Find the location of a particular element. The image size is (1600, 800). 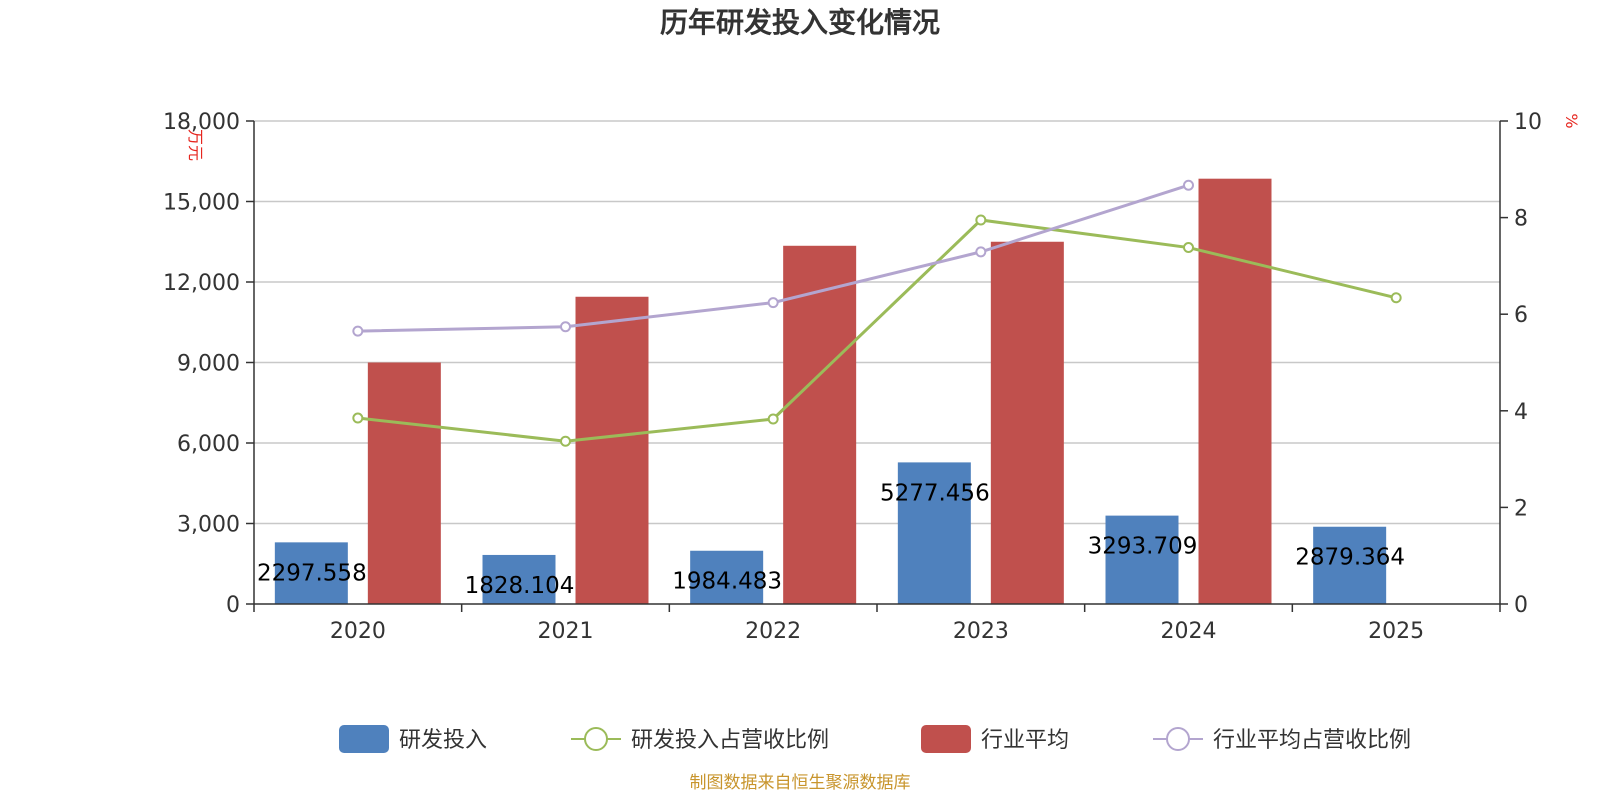

y-left-tick-label: 6,000 is located at coordinates (208, 444).